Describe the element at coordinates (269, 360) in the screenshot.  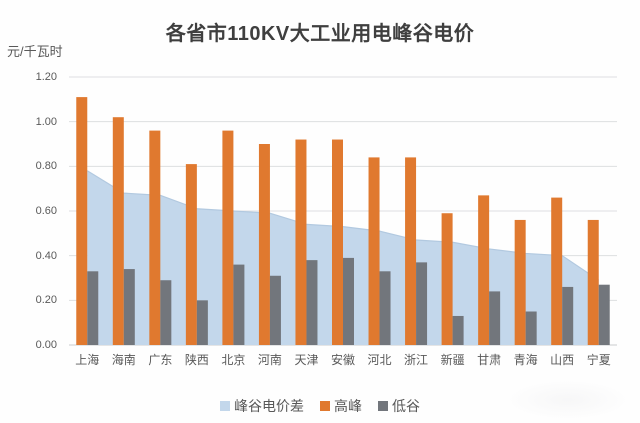
I see `x-category-label: 河南` at that location.